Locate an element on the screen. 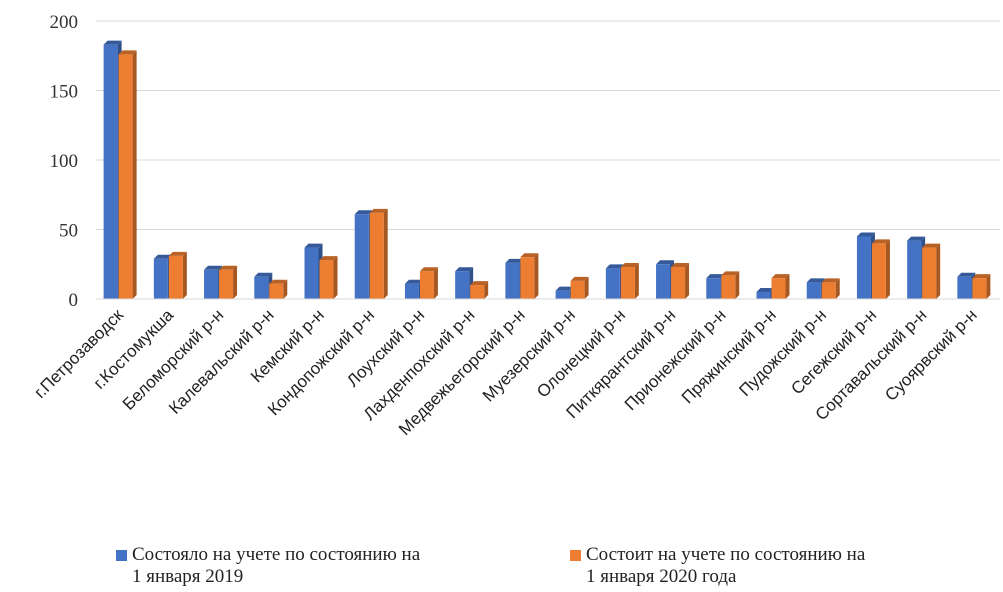  y-tick-label-100: 100 is located at coordinates (64, 161).